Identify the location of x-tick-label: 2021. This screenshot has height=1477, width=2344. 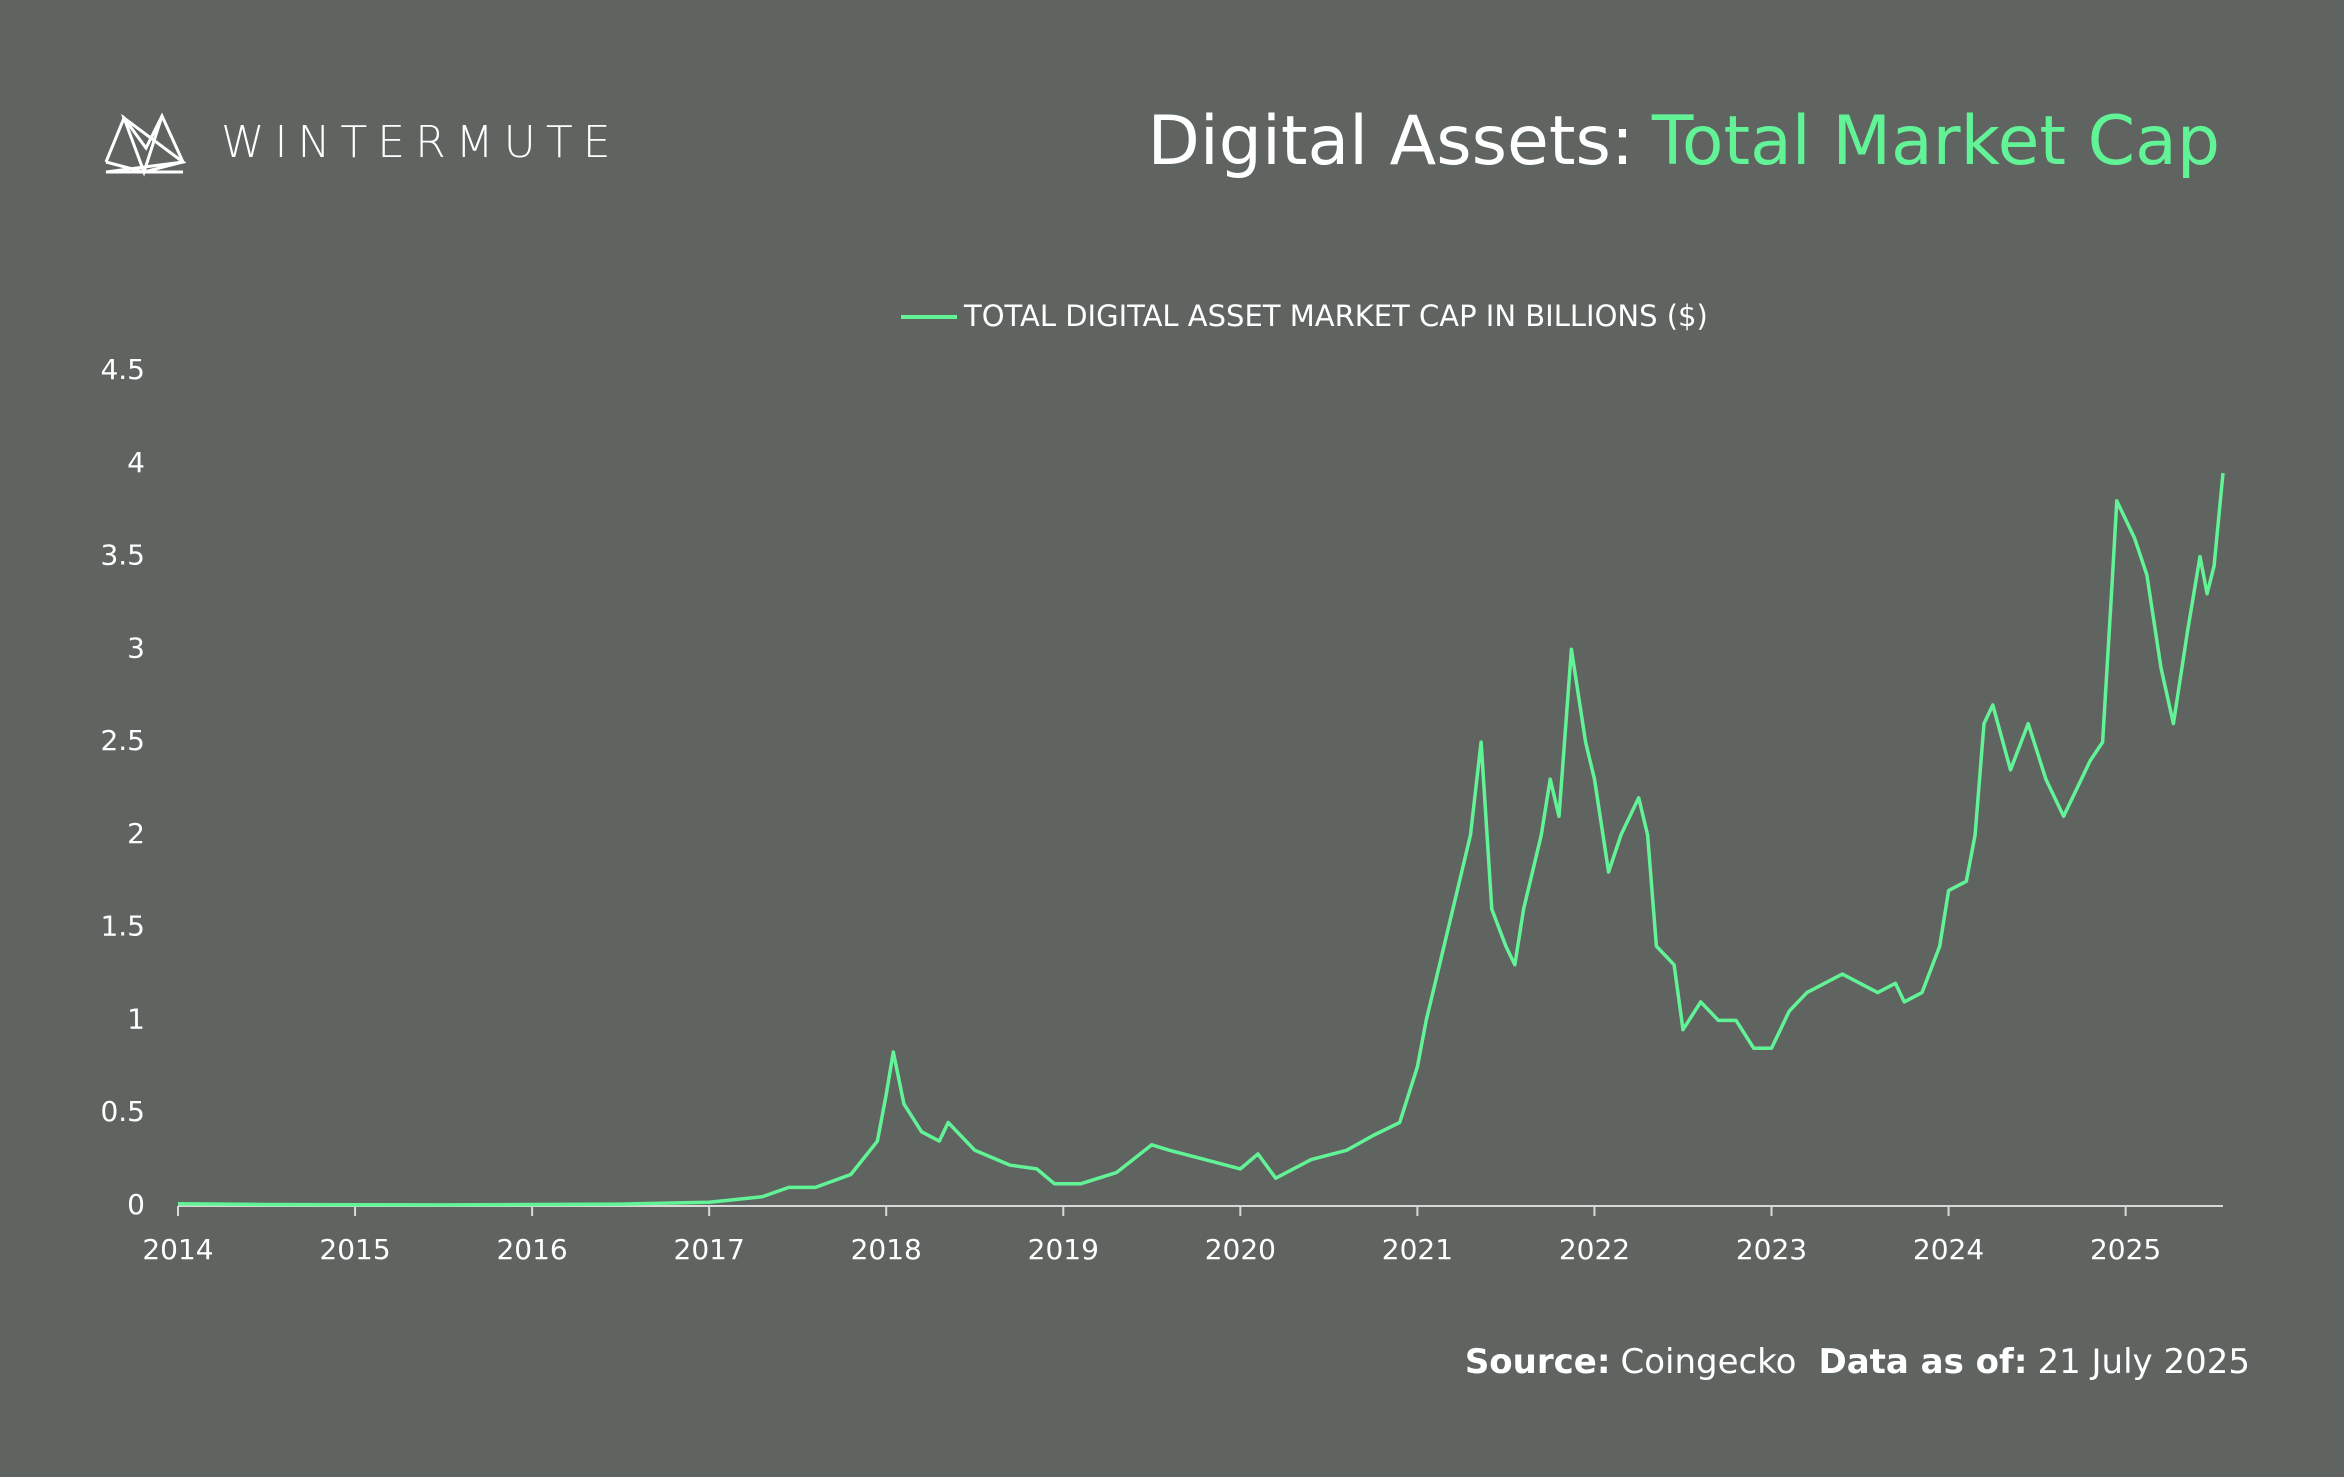
(1417, 1249).